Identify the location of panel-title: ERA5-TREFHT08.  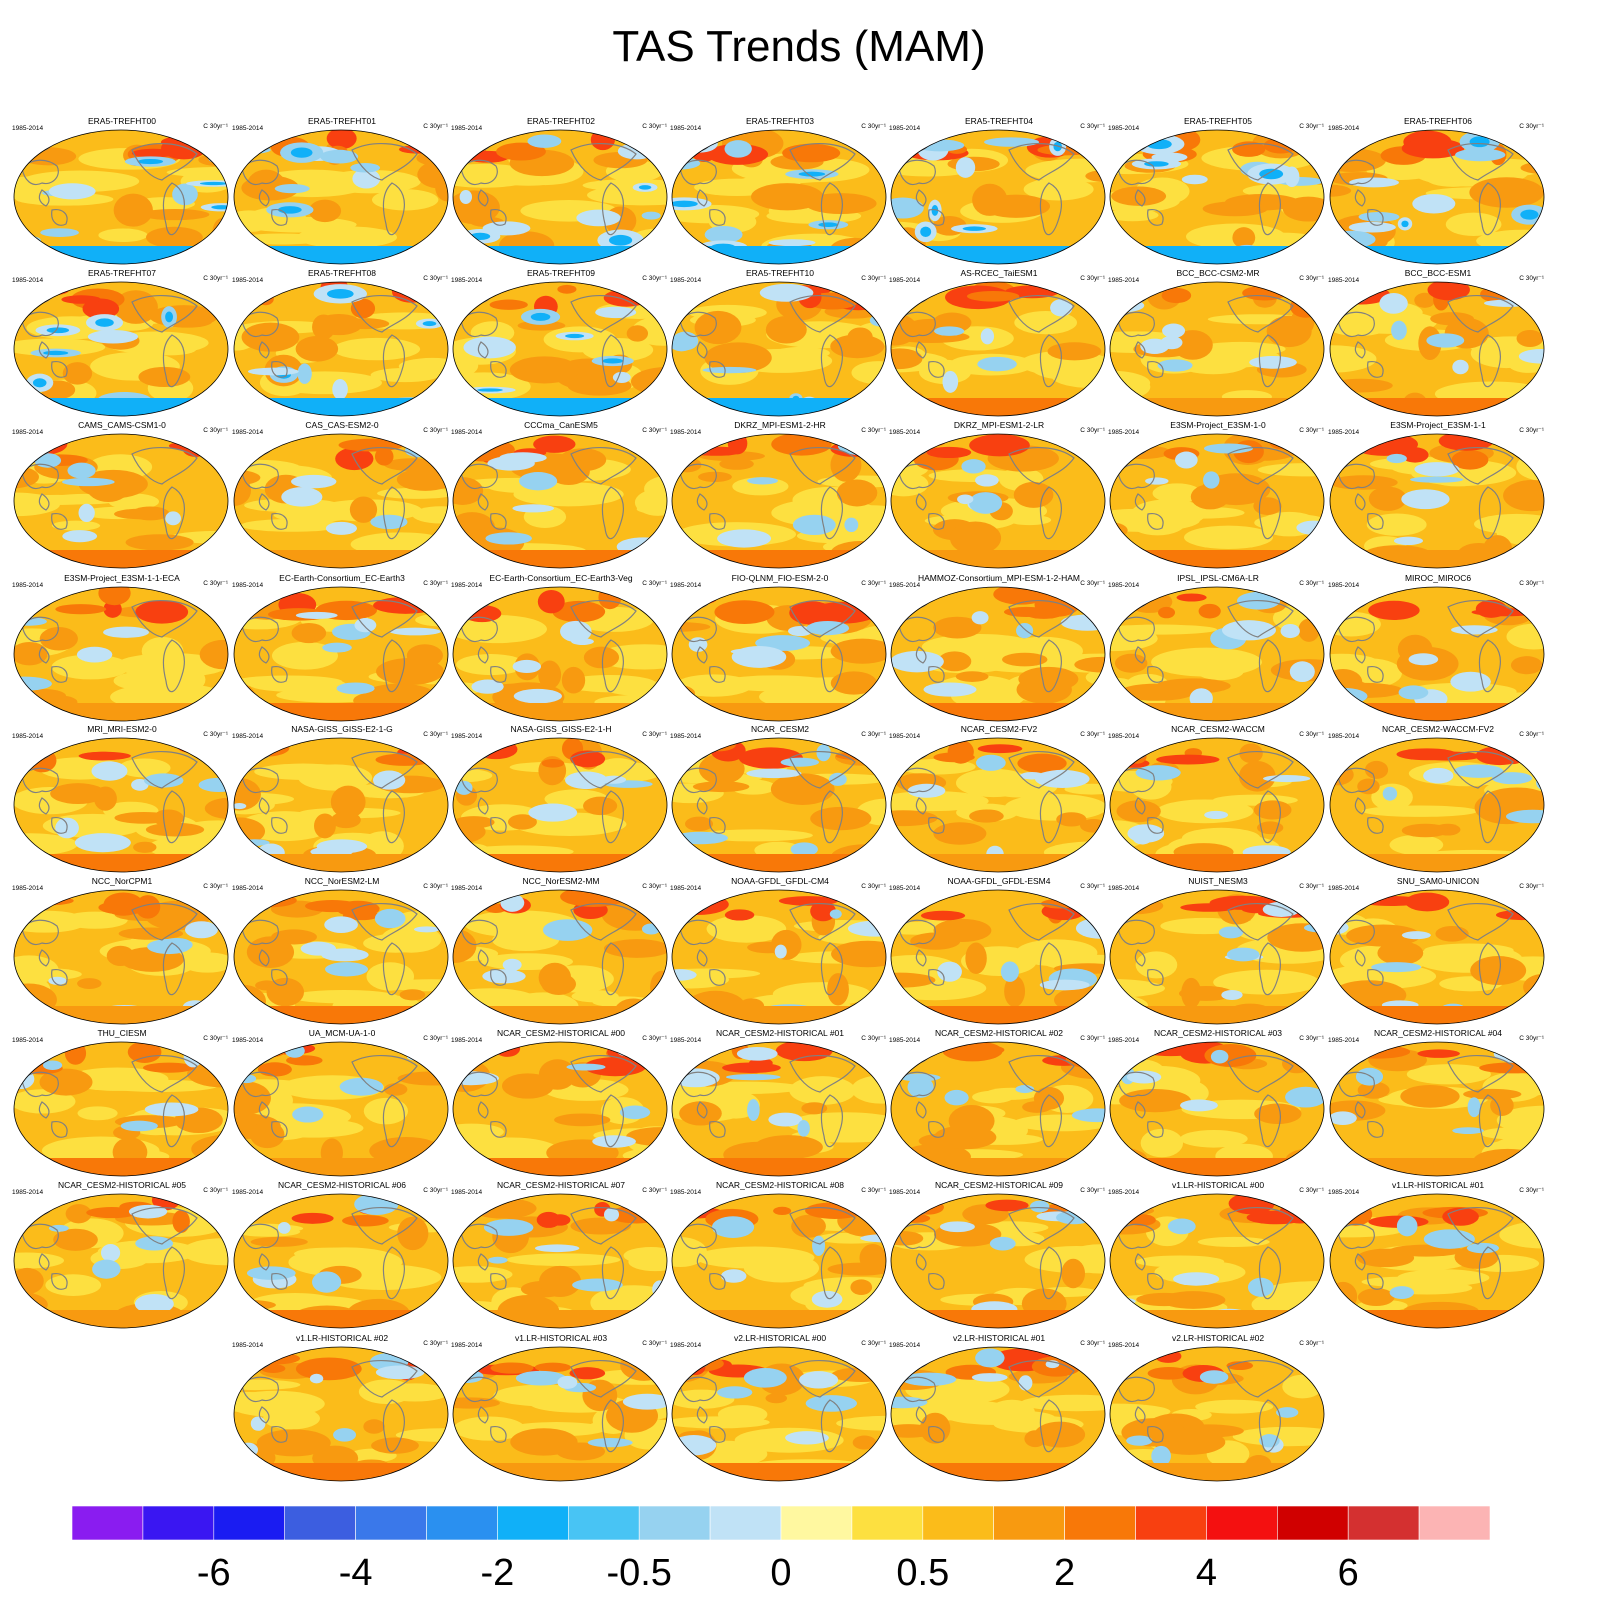
(341, 273).